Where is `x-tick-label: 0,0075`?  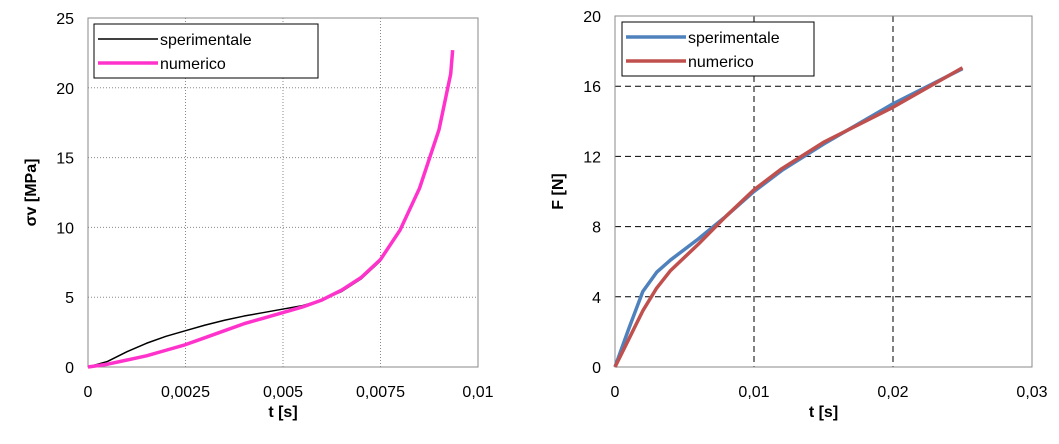
x-tick-label: 0,0075 is located at coordinates (380, 392).